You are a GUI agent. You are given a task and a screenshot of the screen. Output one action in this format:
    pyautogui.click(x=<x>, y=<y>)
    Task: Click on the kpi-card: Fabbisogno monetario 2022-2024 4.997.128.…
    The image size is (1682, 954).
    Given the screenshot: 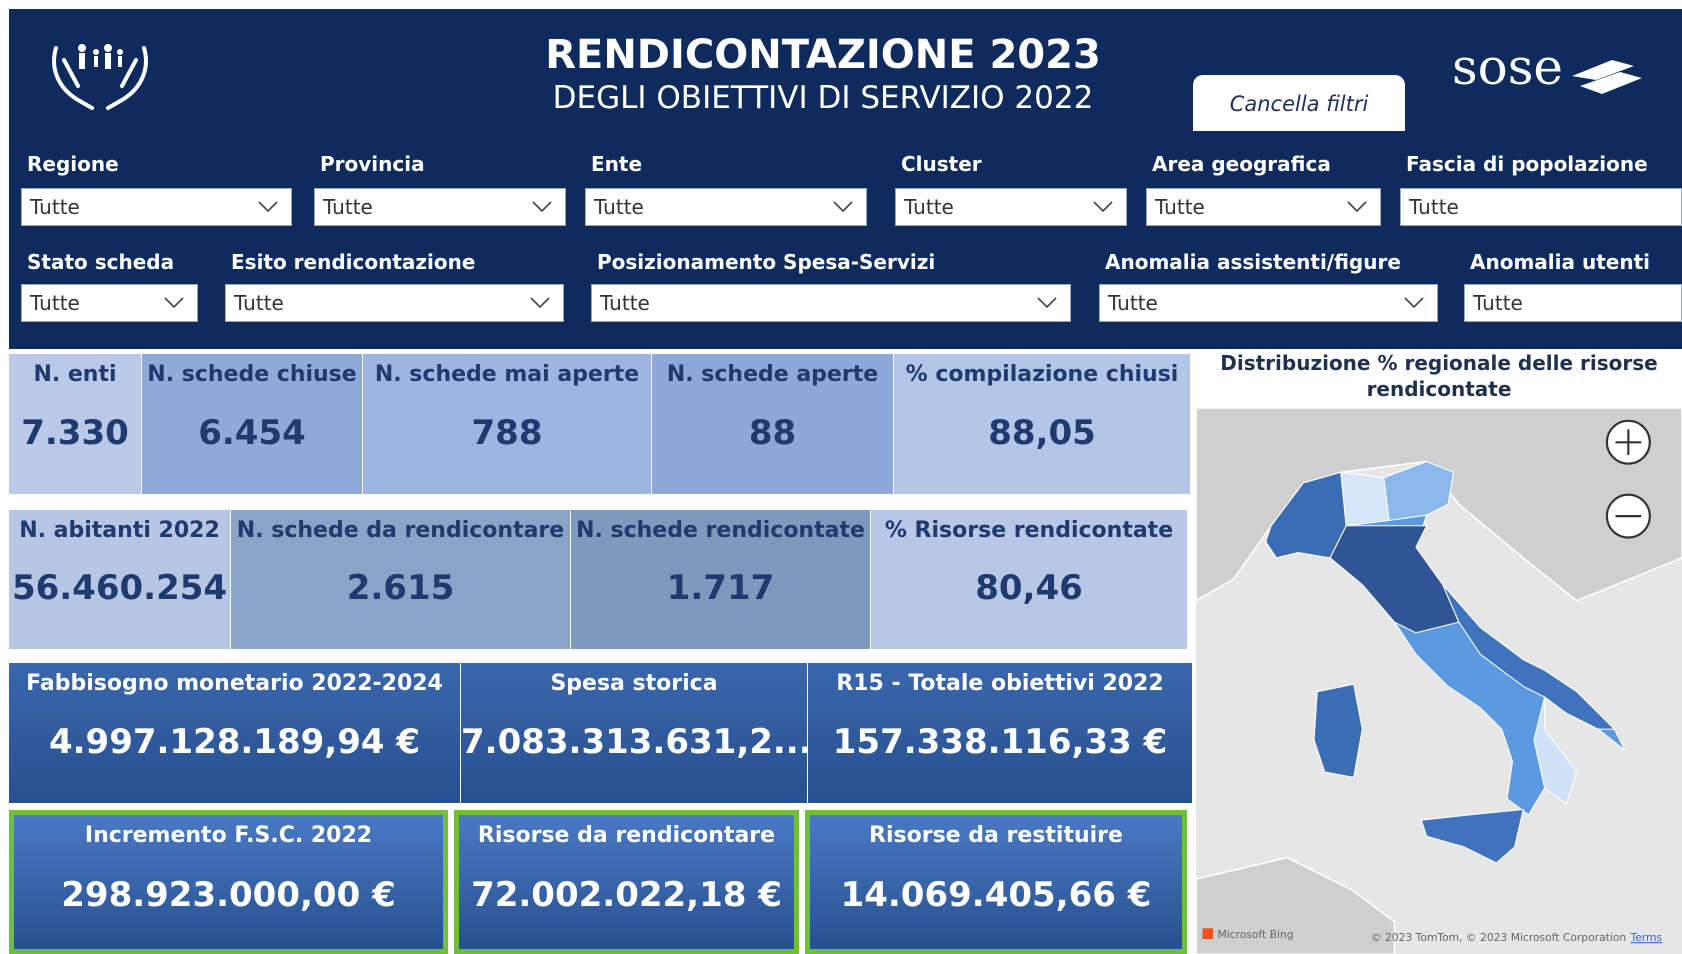 What is the action you would take?
    pyautogui.click(x=235, y=733)
    